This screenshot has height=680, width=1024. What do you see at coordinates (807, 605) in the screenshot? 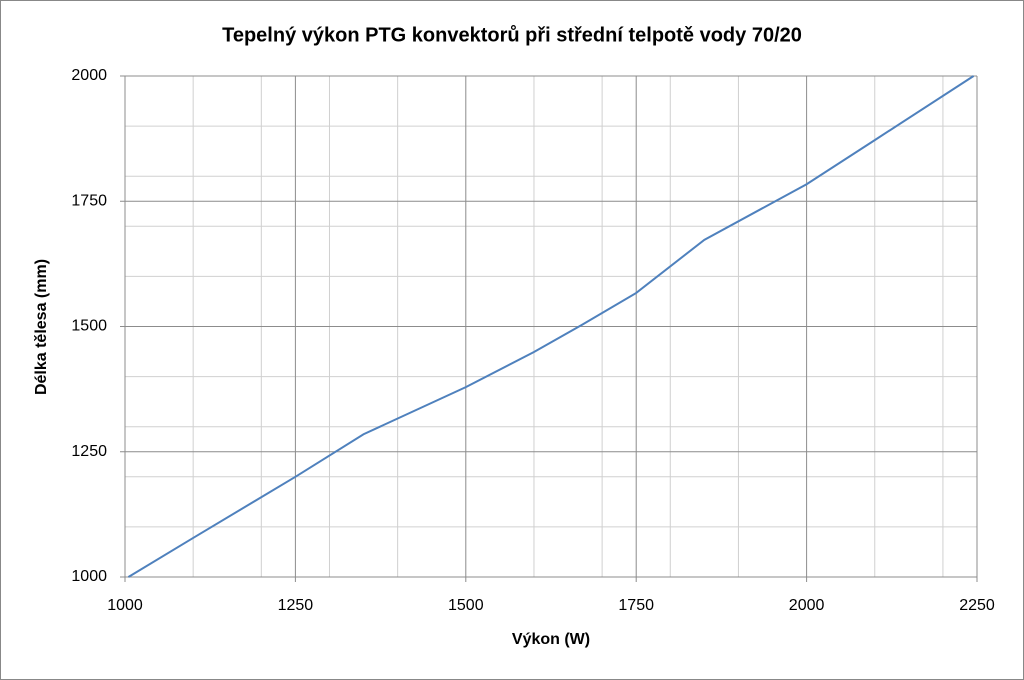
I see `x-tick-label: 2000` at bounding box center [807, 605].